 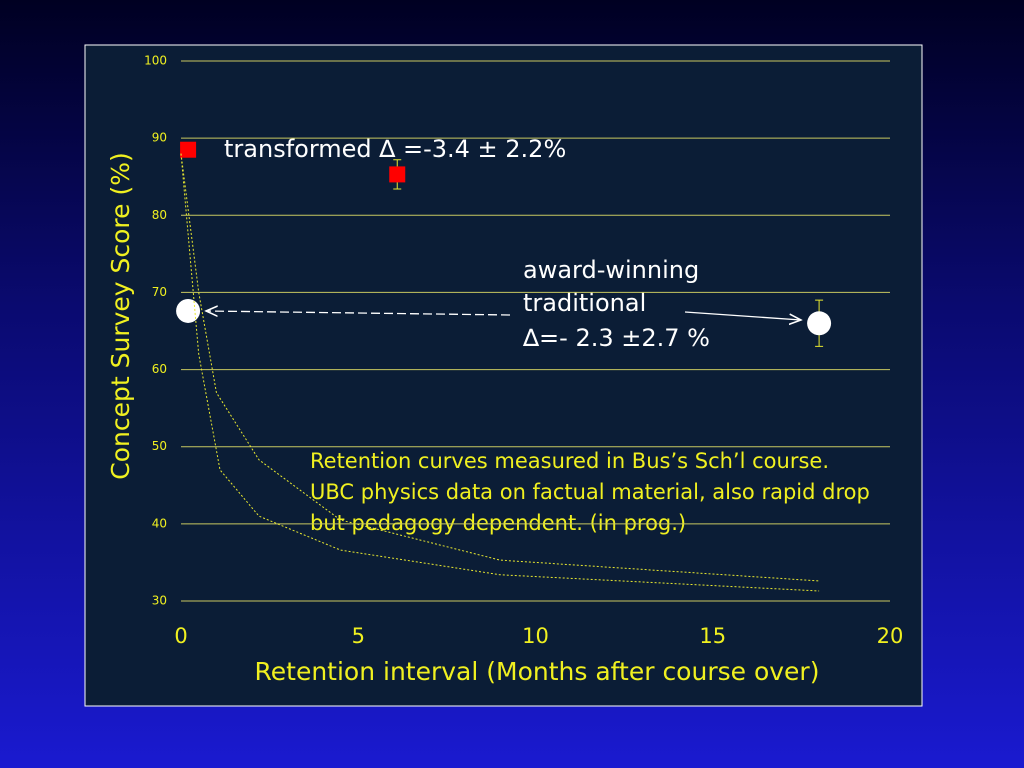 I want to click on annotation: ∆=- 2.3 ±2.7 %, so click(x=616, y=338).